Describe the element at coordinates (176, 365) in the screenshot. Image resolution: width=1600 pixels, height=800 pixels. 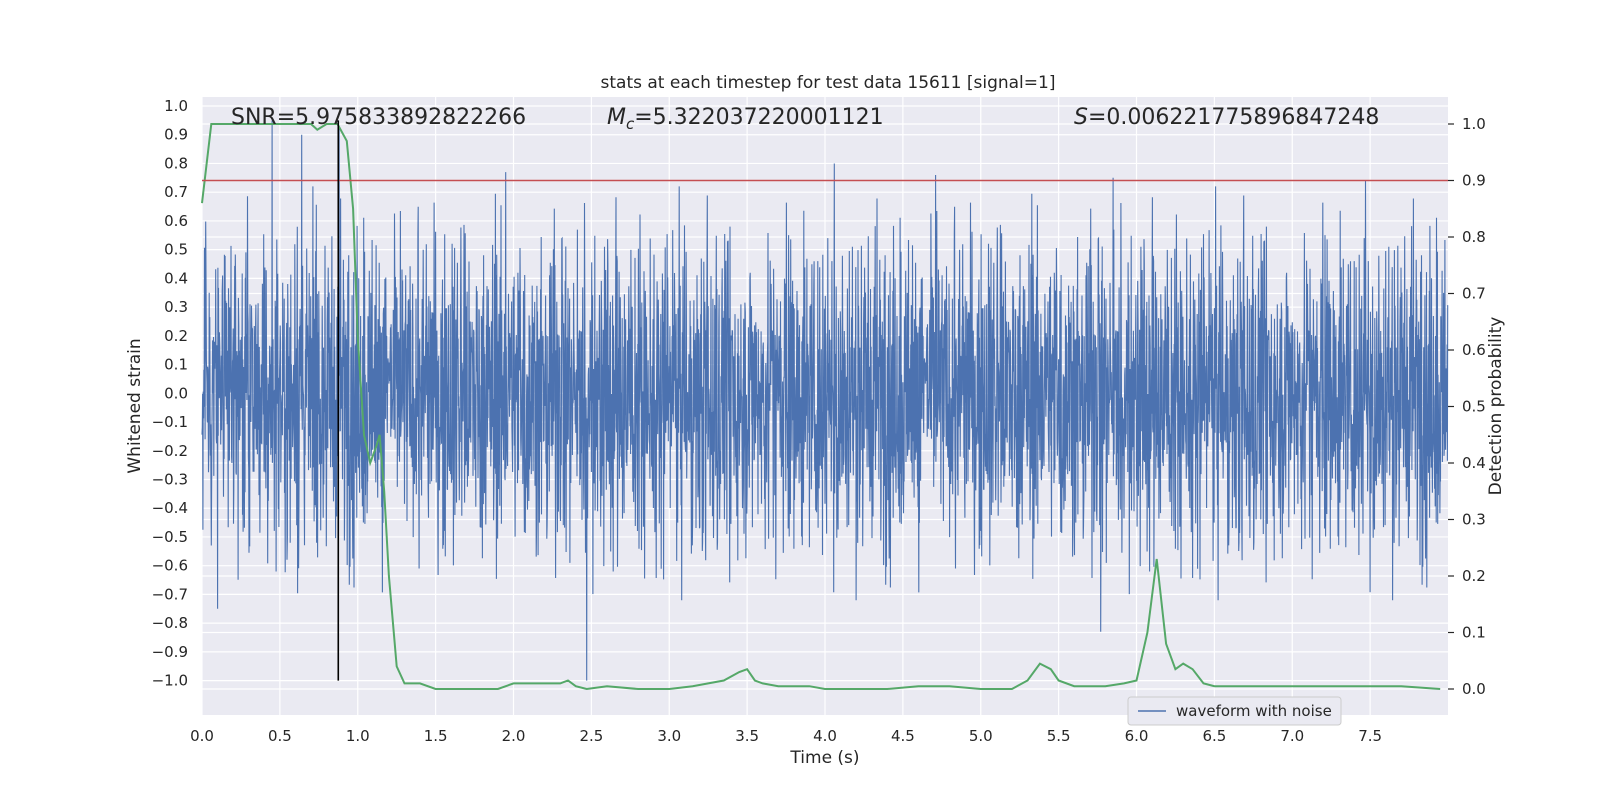
I see `y-left-tick-label: 0.1` at that location.